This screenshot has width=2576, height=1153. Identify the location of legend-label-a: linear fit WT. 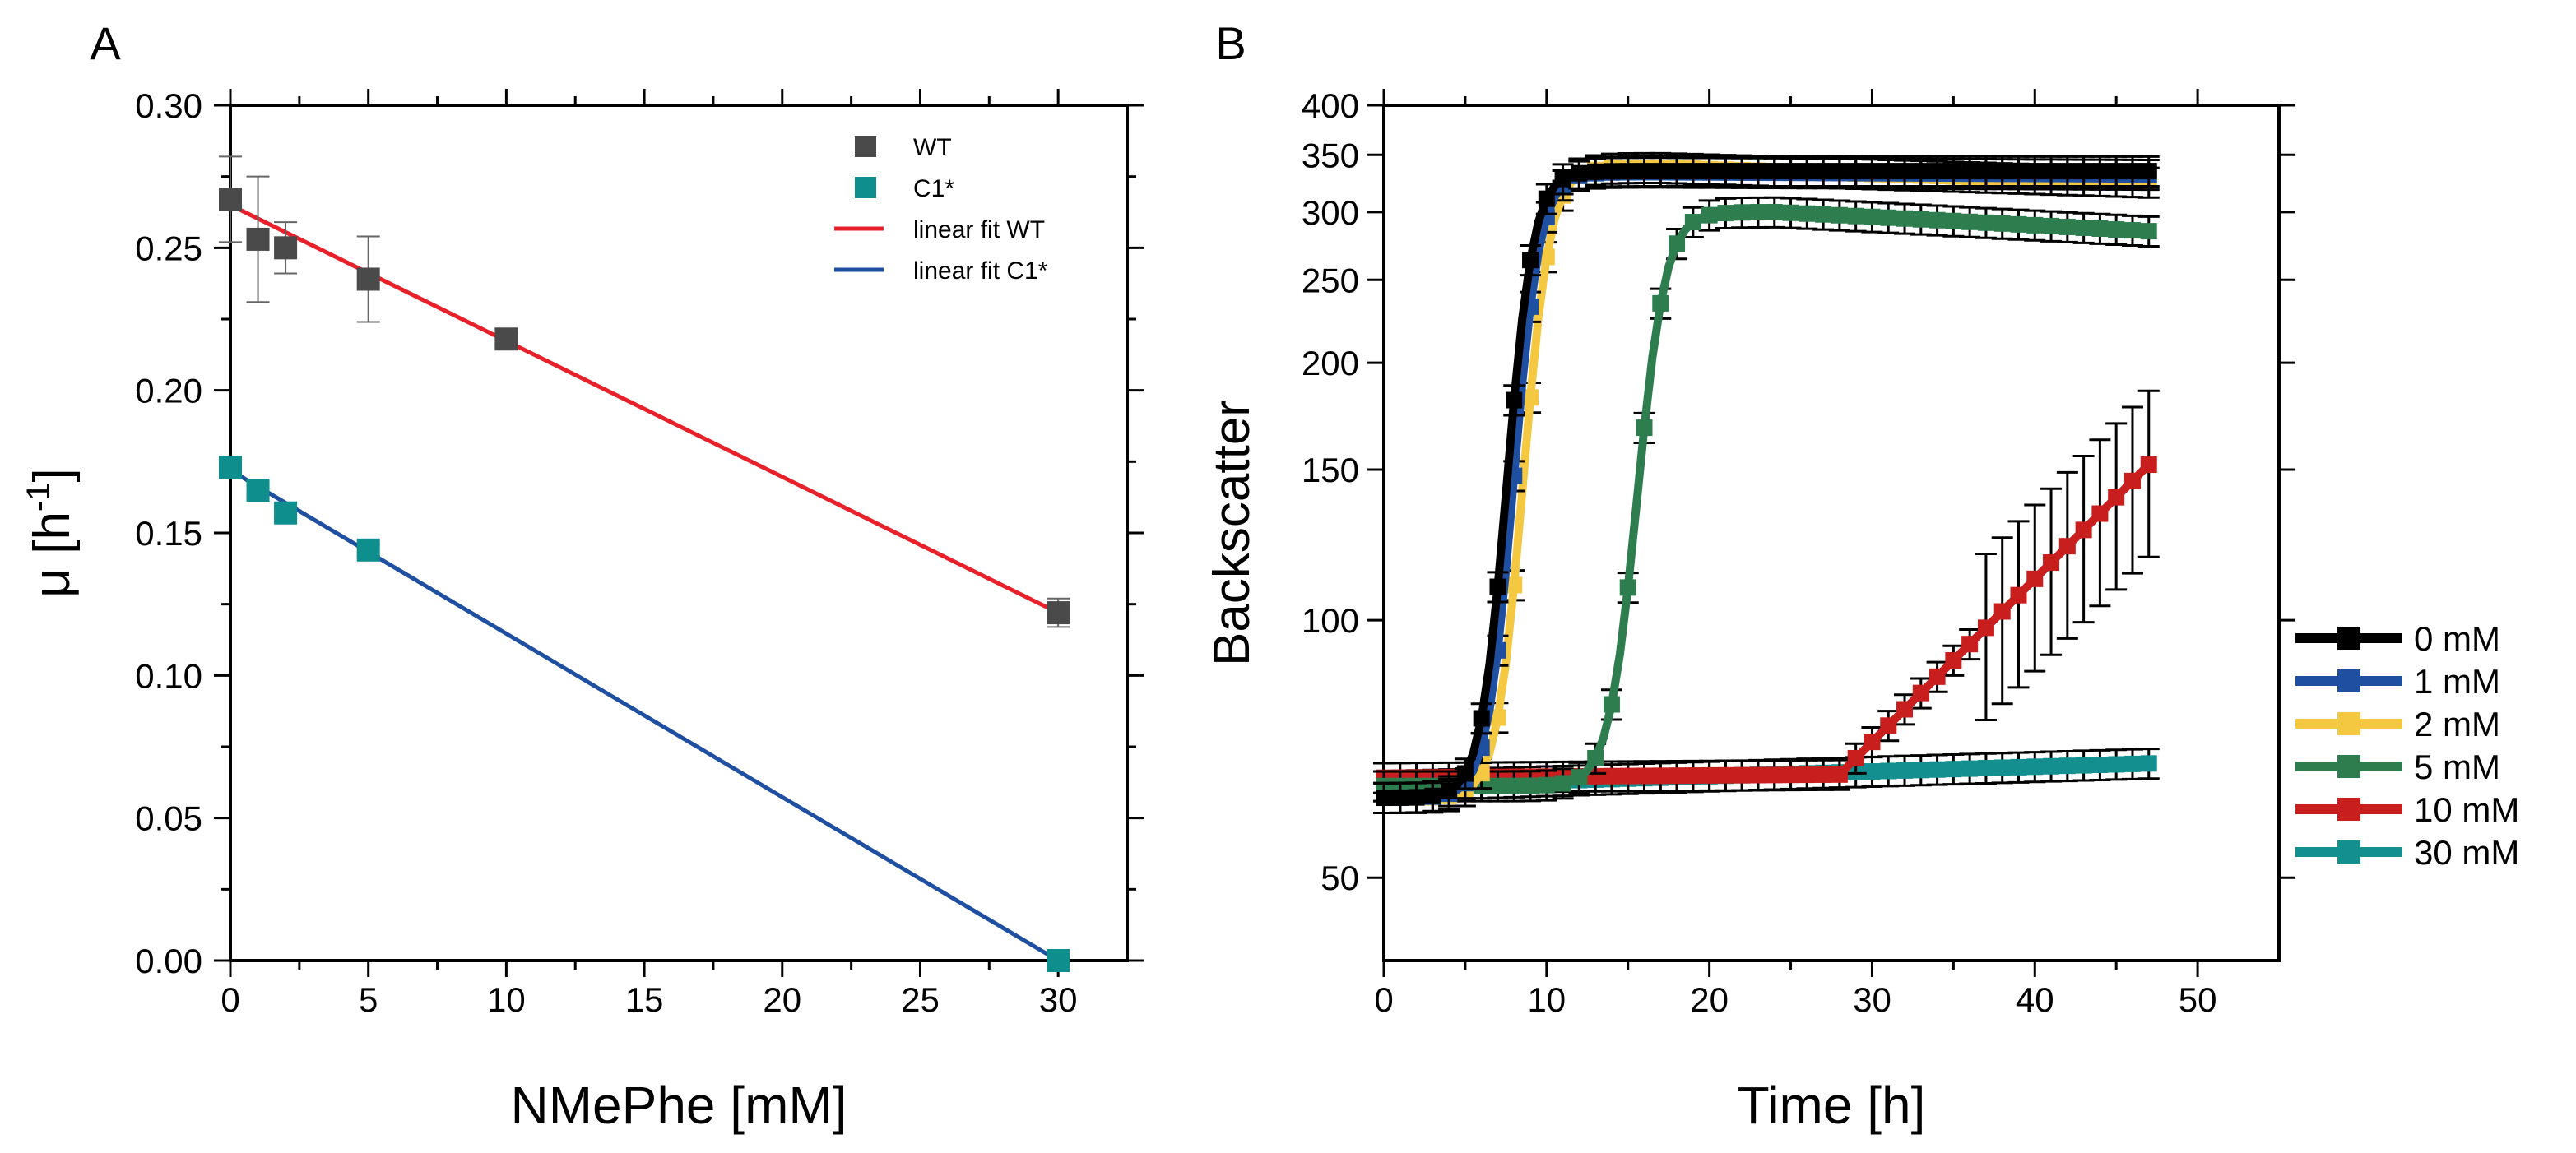
(979, 229).